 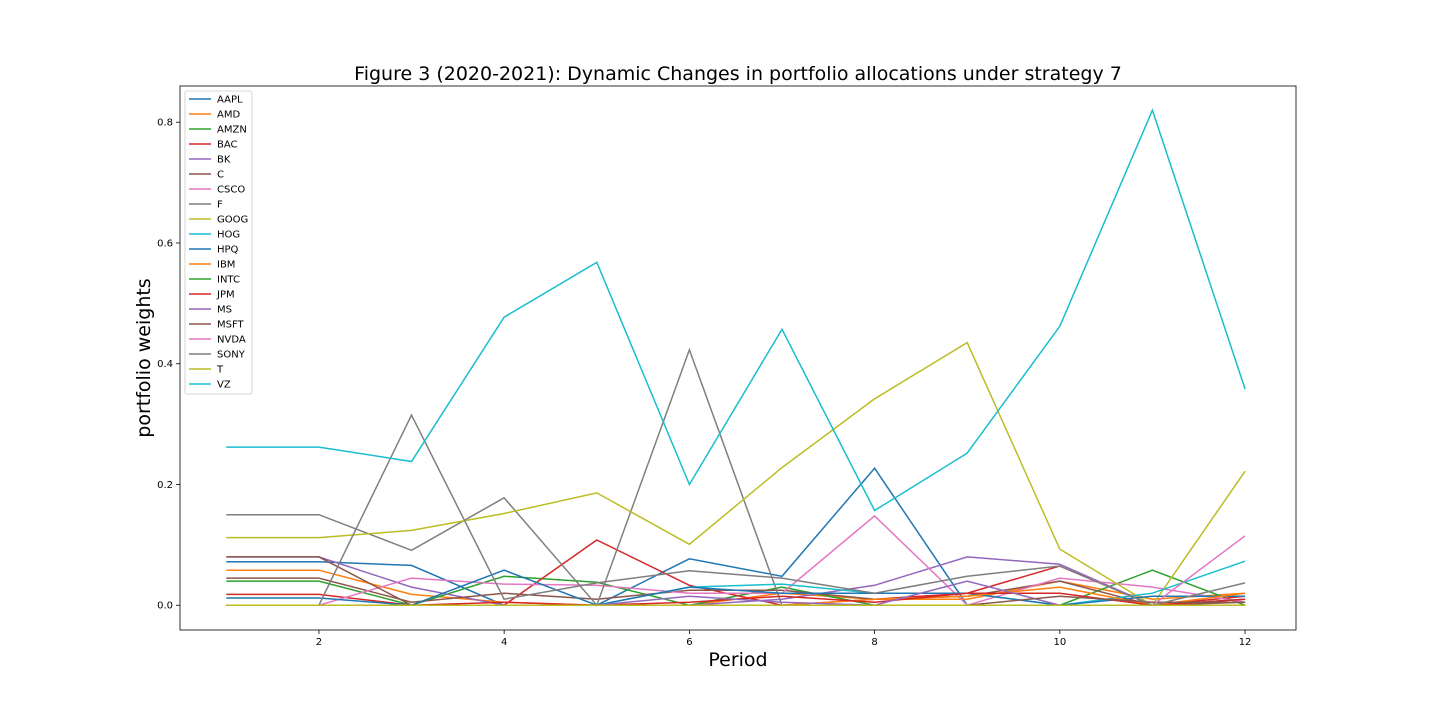 I want to click on x-tick-label: 4, so click(x=504, y=642).